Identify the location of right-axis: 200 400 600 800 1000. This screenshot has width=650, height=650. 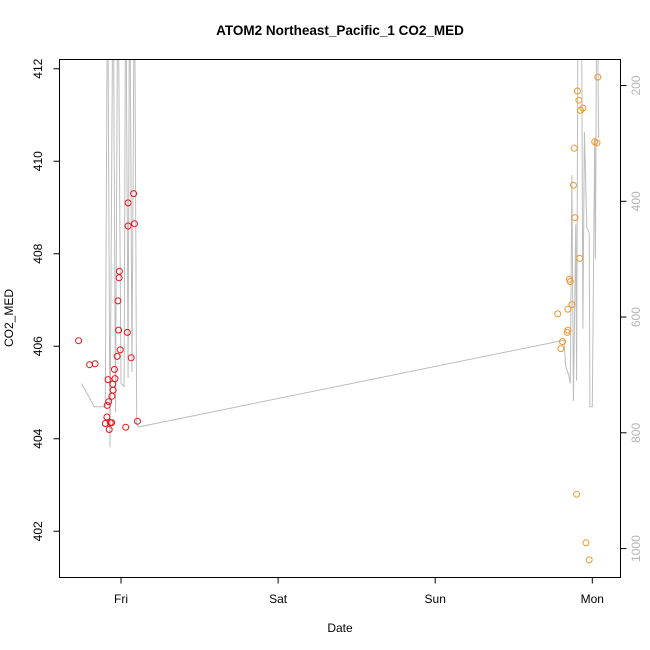
(631, 318).